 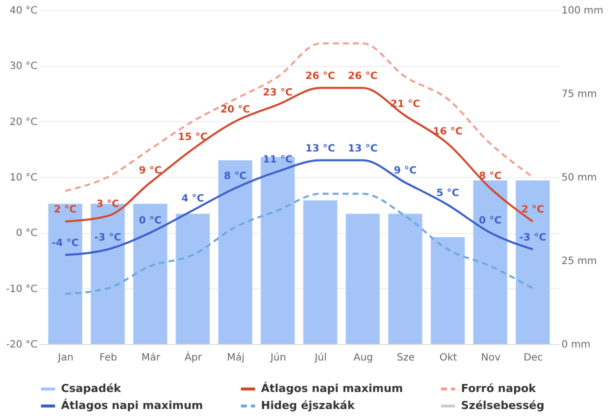 What do you see at coordinates (583, 11) in the screenshot?
I see `y2-tick-label: 100 mm` at bounding box center [583, 11].